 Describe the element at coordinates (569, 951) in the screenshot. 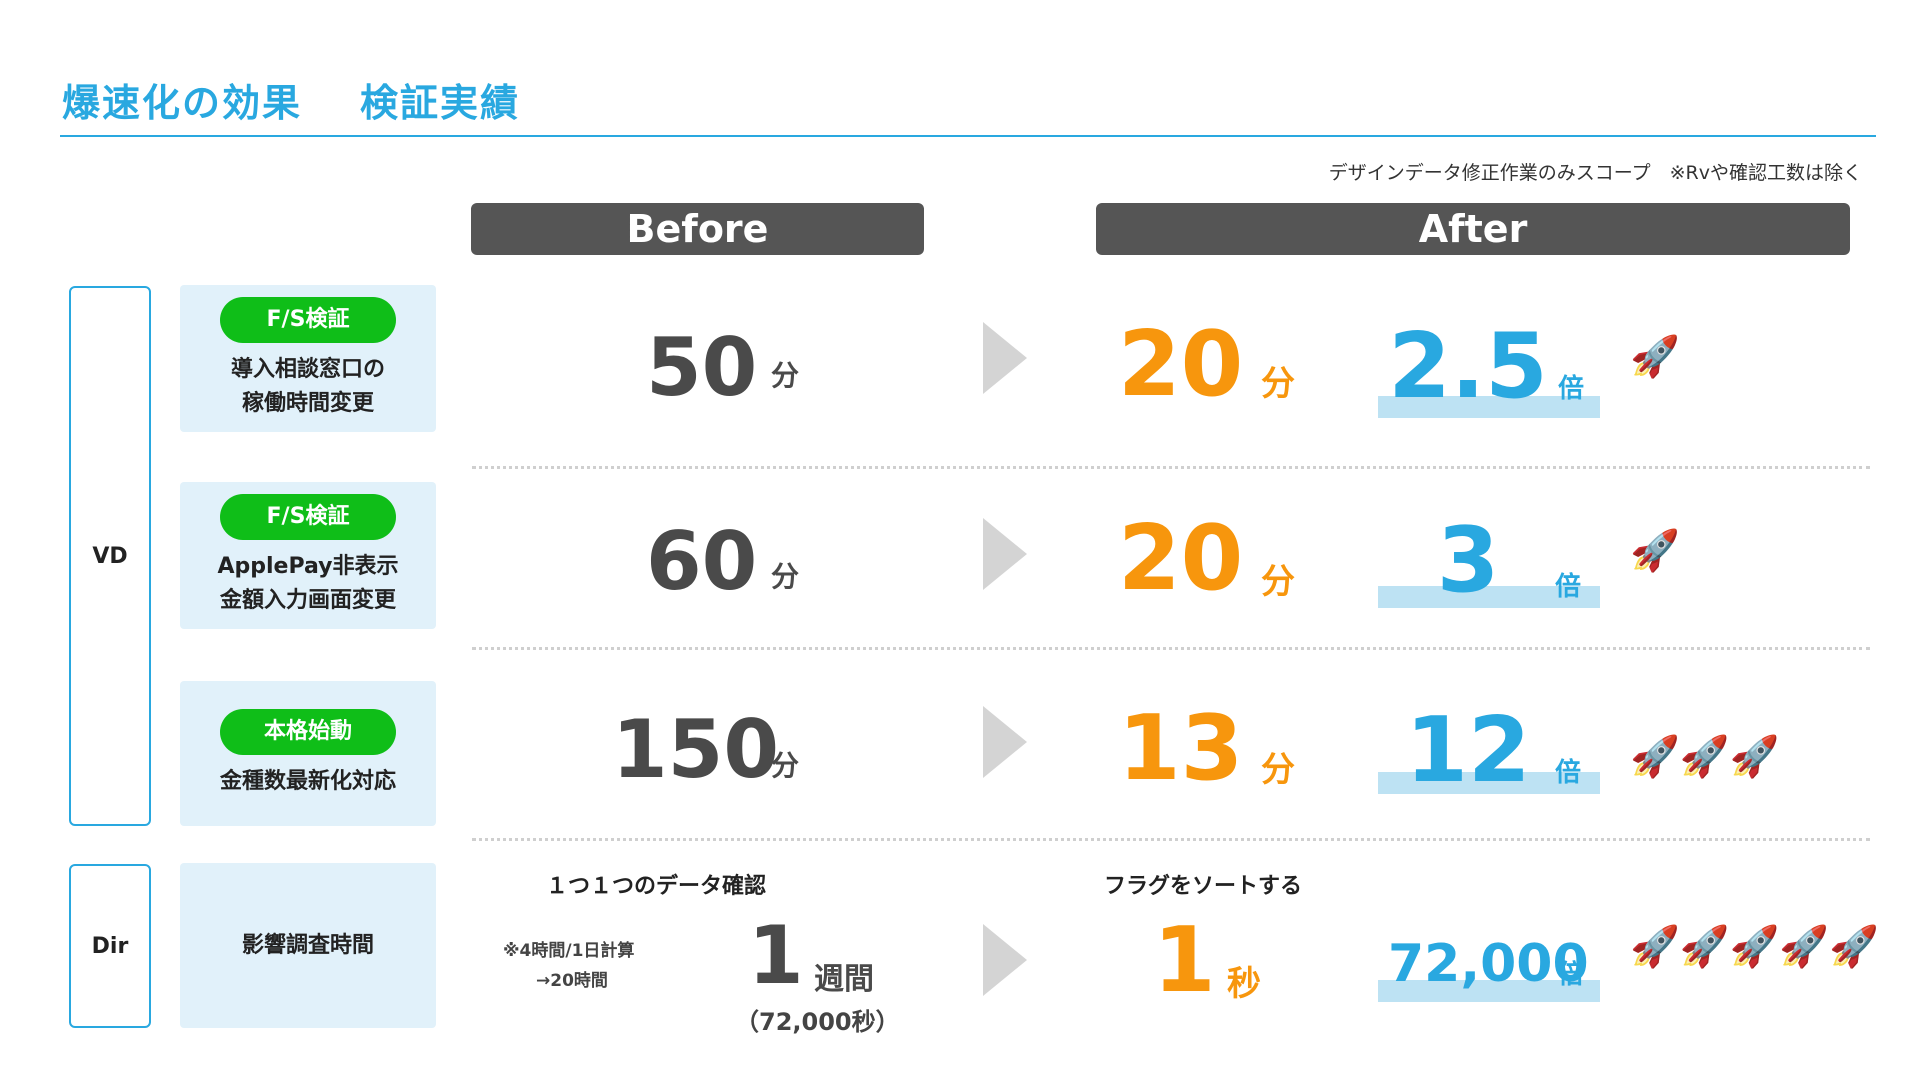

I see `calc-note-1: ※4時間/1日計算` at that location.